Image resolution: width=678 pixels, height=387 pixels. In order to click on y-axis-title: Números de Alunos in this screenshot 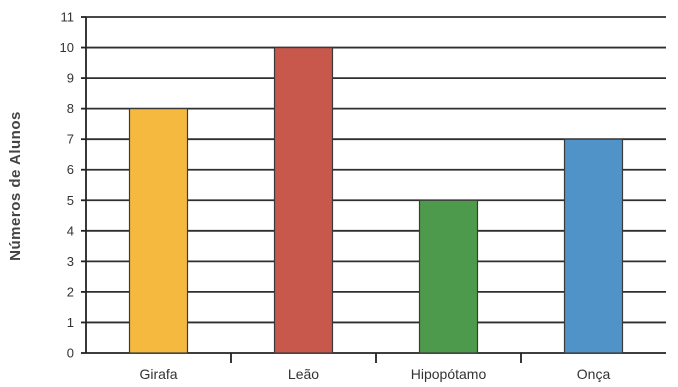, I will do `click(15, 186)`.